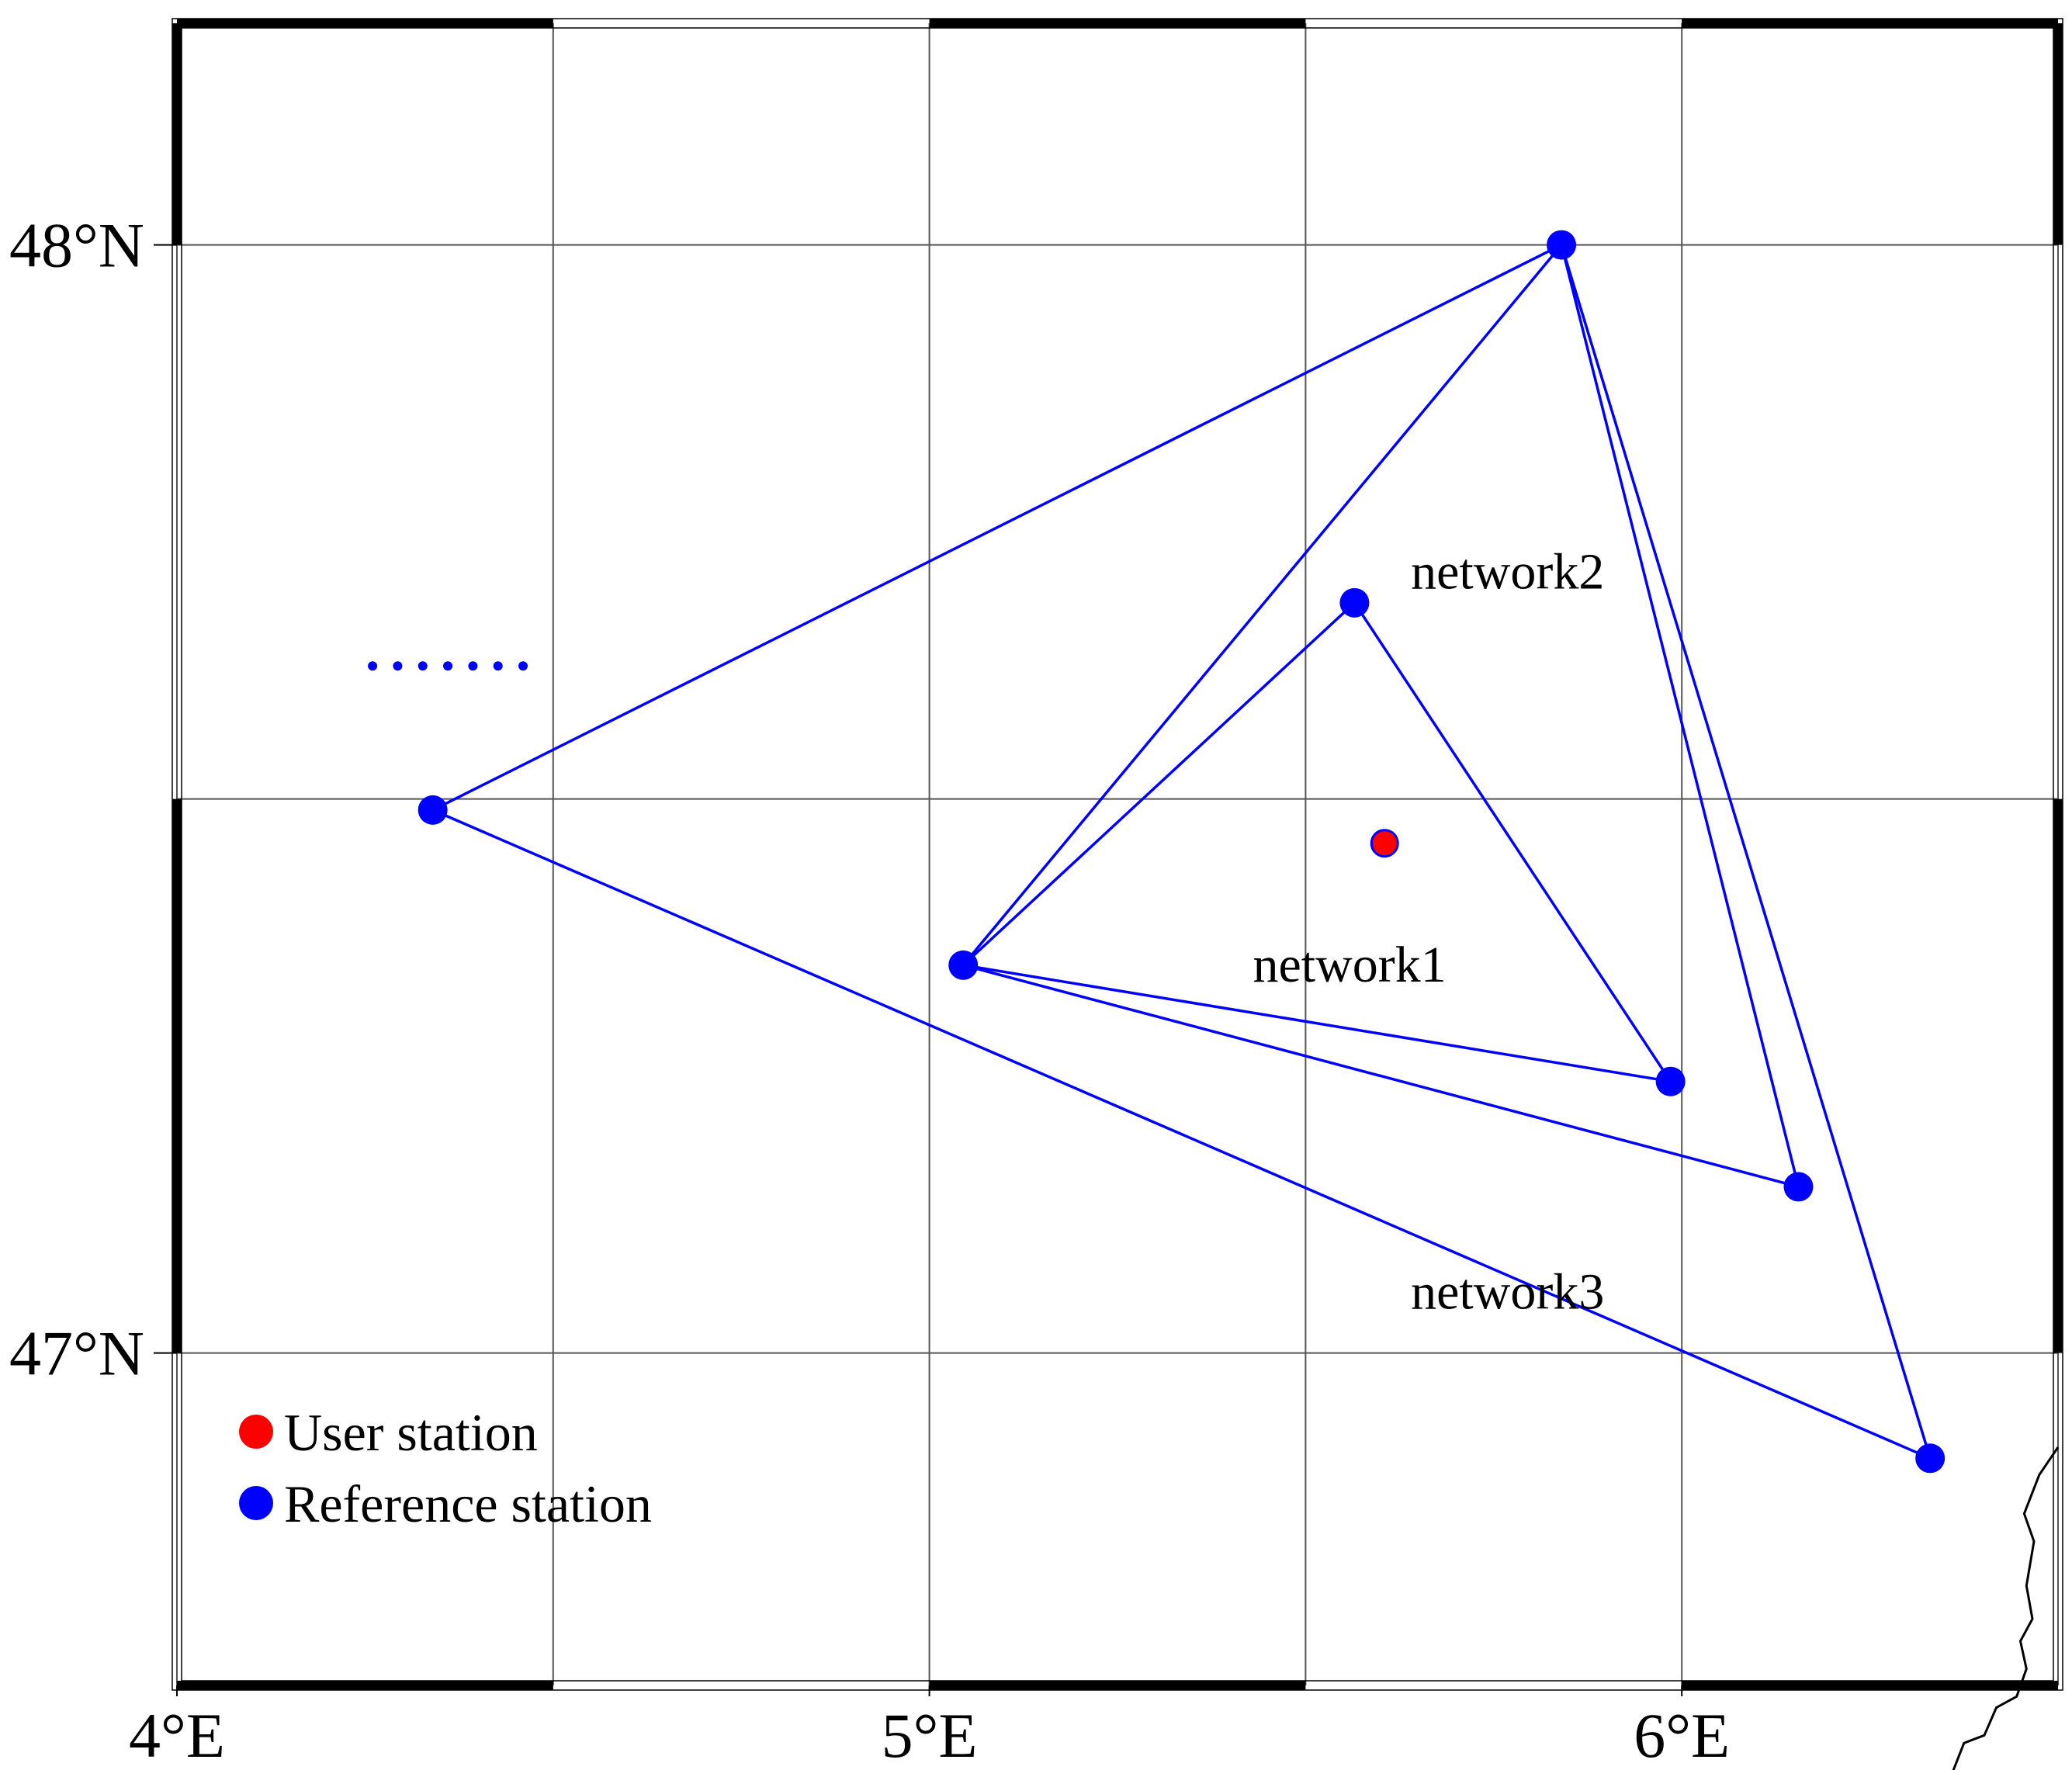 This screenshot has width=2072, height=1770. I want to click on network-label: network1, so click(1350, 965).